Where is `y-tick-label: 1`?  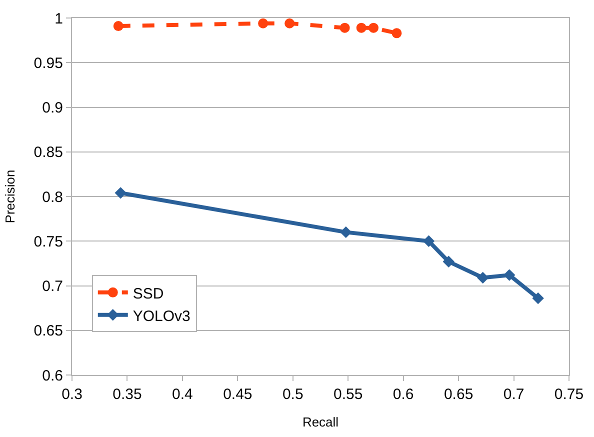
y-tick-label: 1 is located at coordinates (58, 19).